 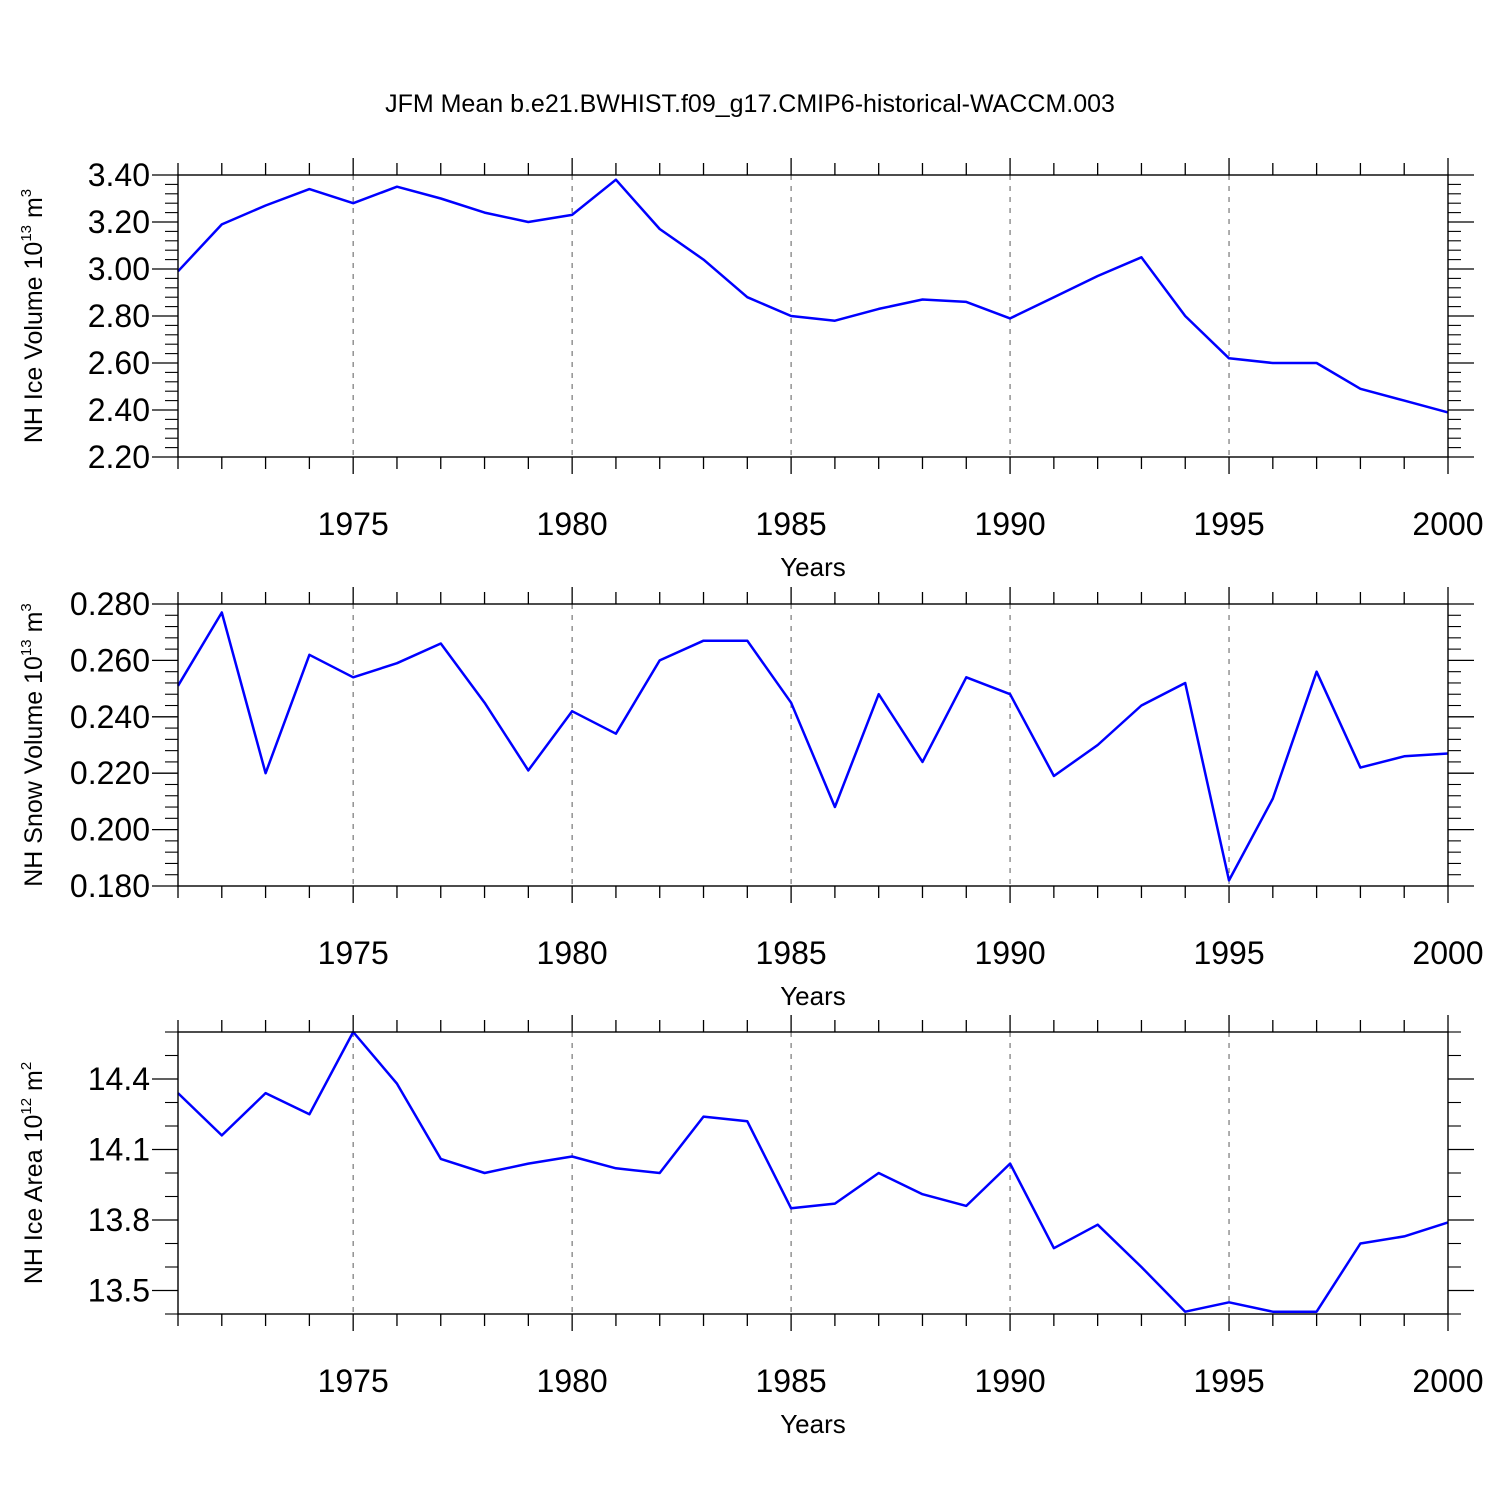 What do you see at coordinates (119, 269) in the screenshot?
I see `y-tick-label: 3.00` at bounding box center [119, 269].